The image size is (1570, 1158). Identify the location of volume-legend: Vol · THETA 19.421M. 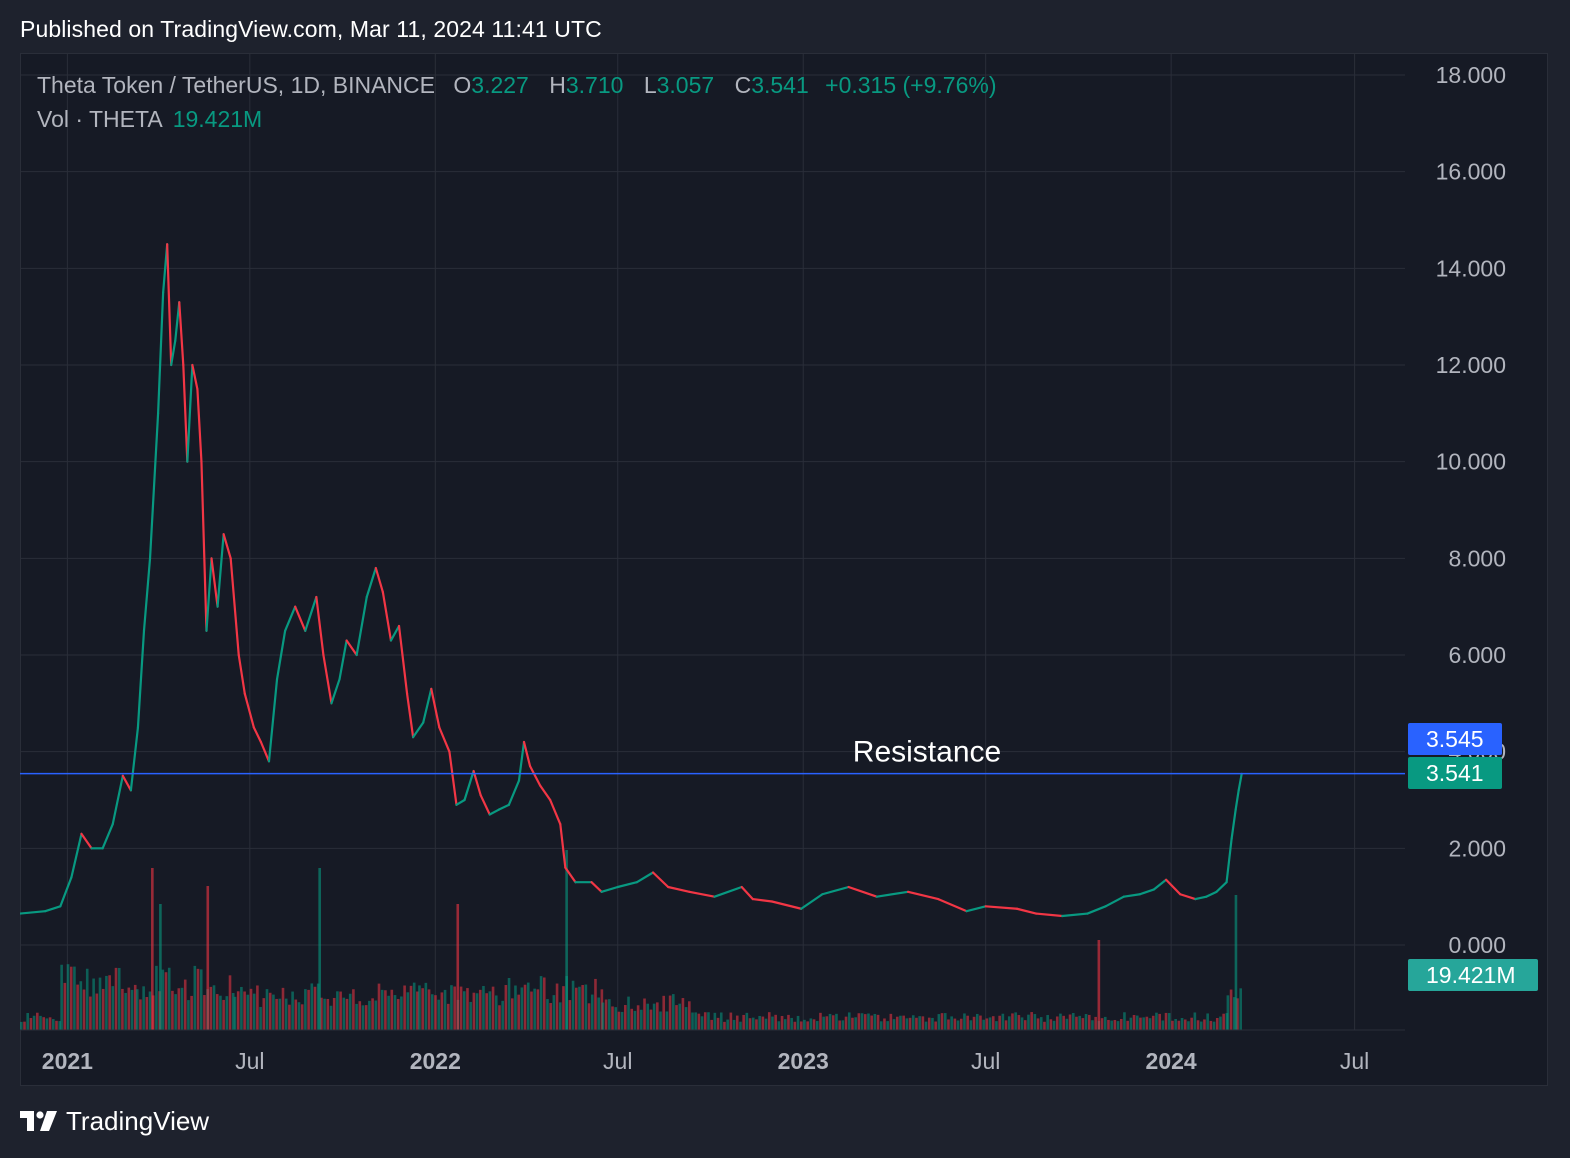
(149, 119).